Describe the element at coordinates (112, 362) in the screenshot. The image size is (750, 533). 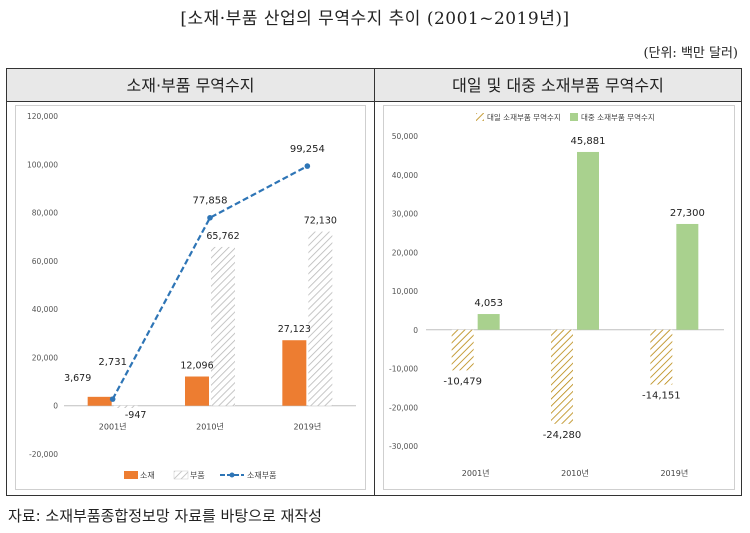
I see `data-label-total: 2,731` at that location.